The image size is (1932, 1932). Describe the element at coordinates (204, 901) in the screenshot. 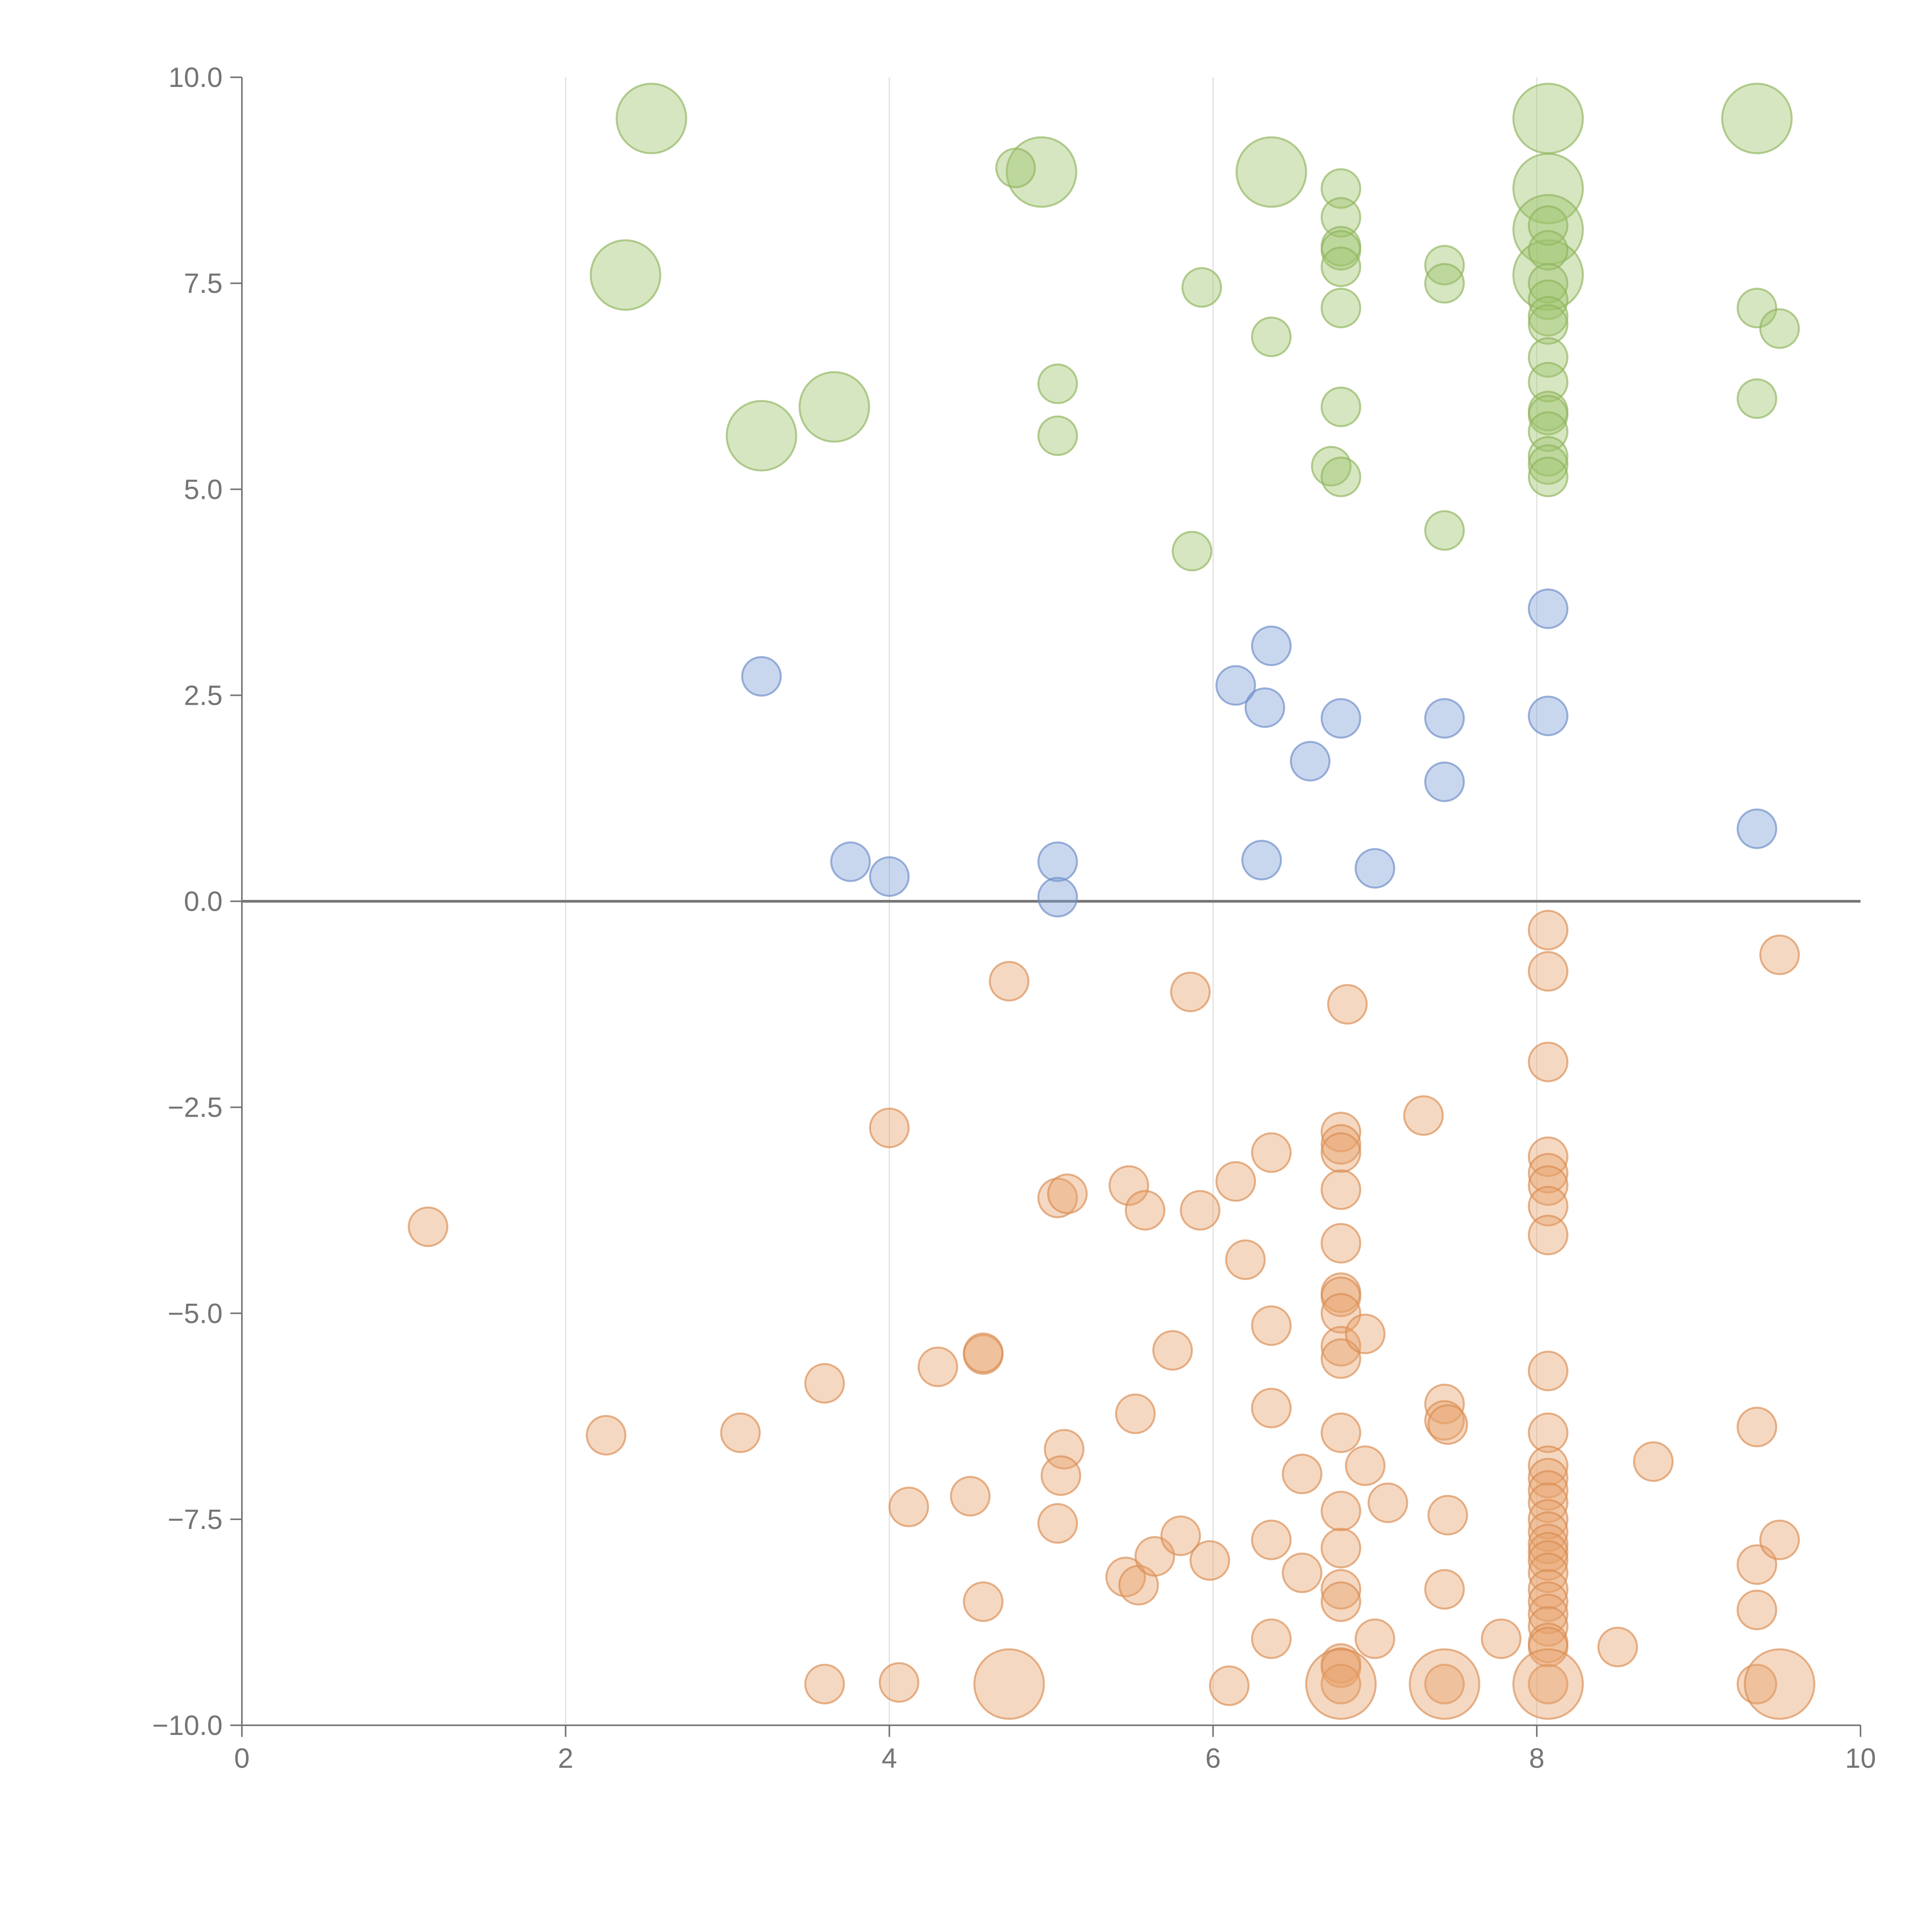

I see `y-tick-label: 0.0` at that location.